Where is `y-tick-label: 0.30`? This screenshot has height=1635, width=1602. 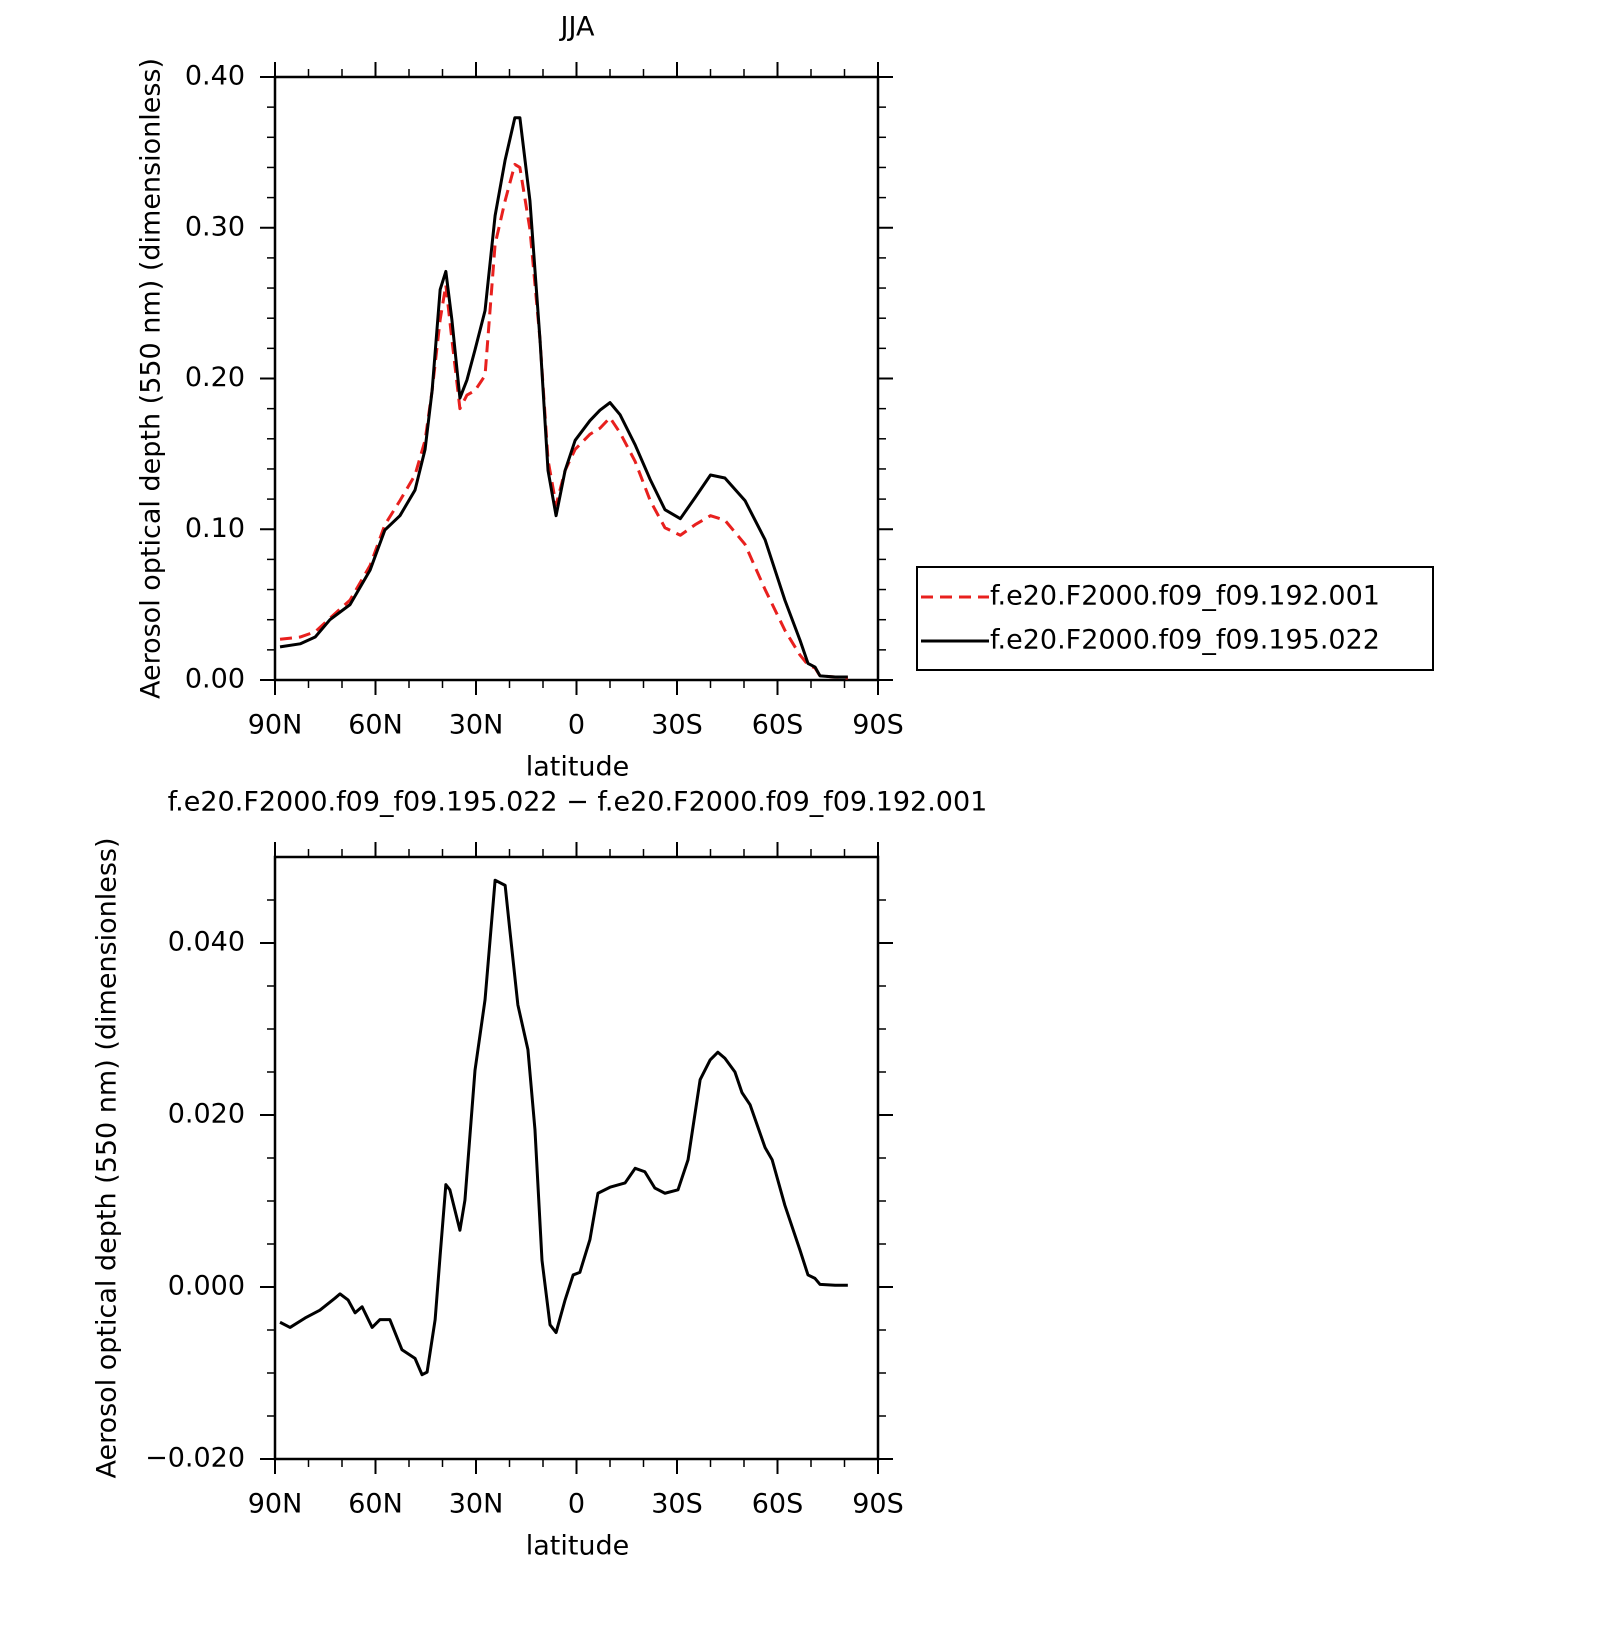
y-tick-label: 0.30 is located at coordinates (215, 226).